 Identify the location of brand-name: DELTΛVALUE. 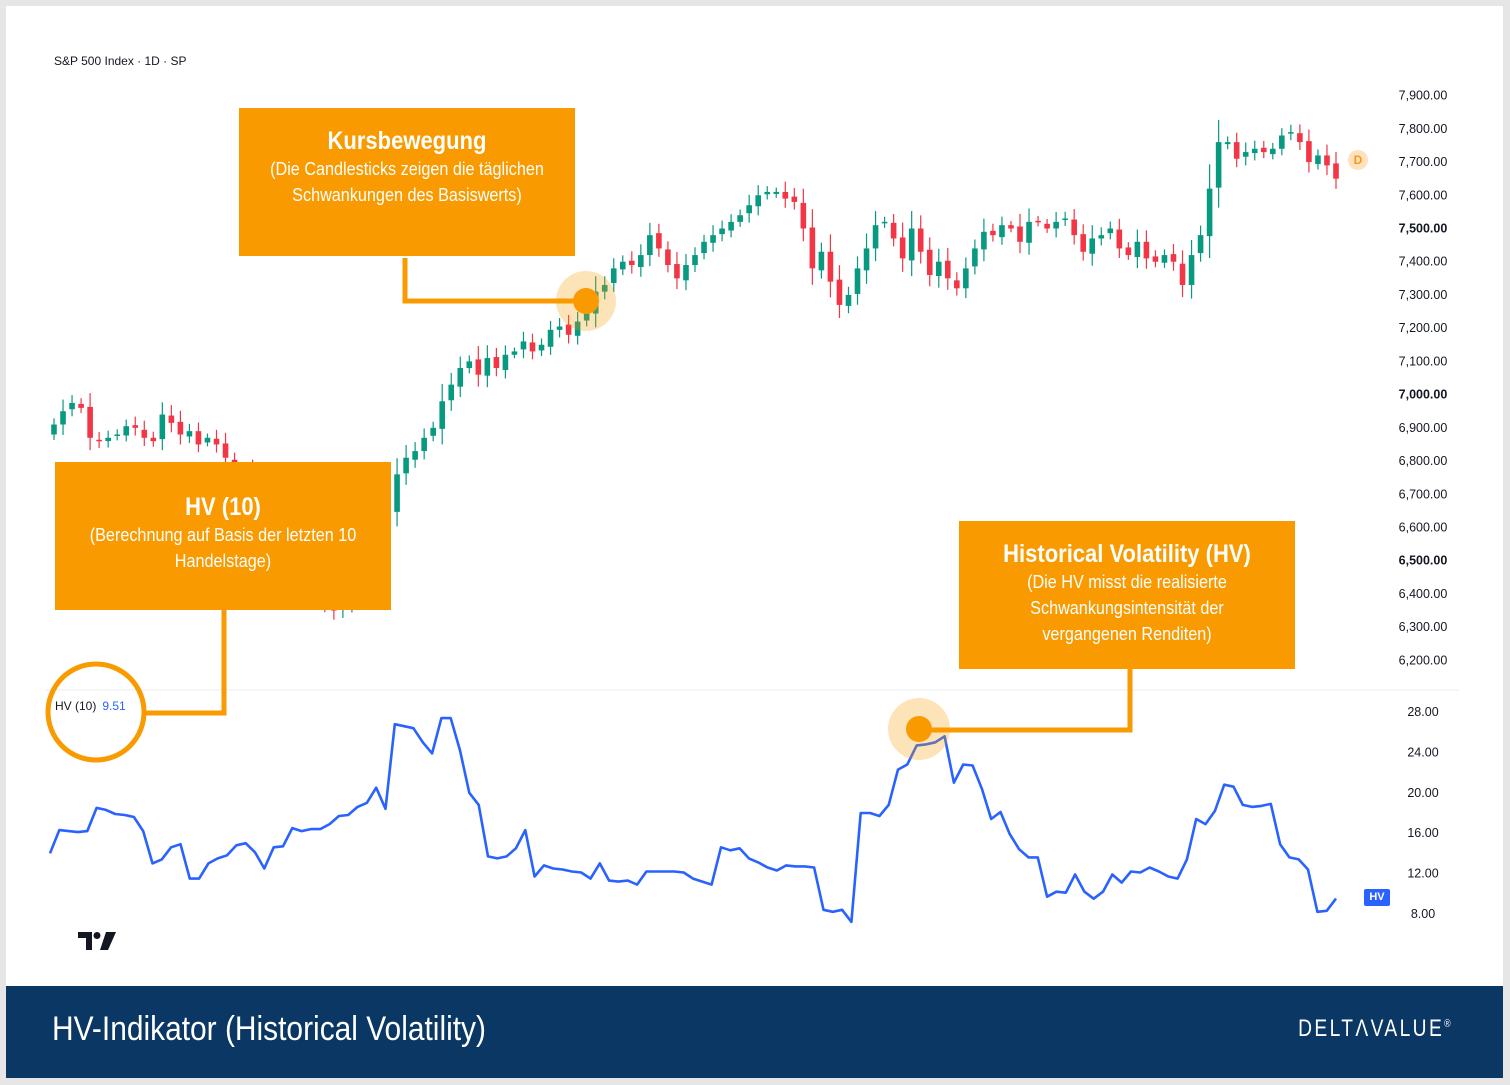
(1371, 1028).